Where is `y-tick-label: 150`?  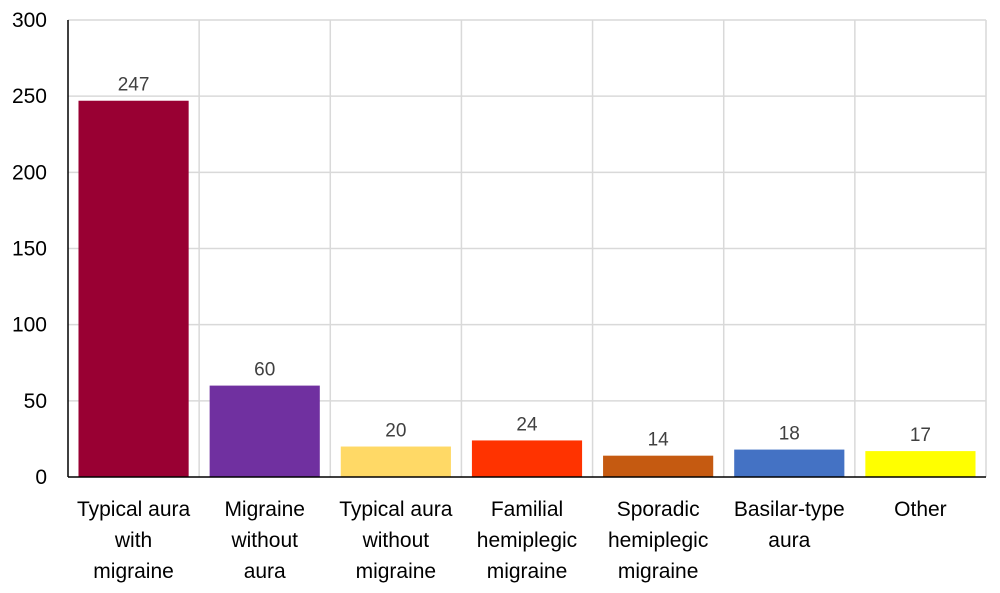
y-tick-label: 150 is located at coordinates (29, 249).